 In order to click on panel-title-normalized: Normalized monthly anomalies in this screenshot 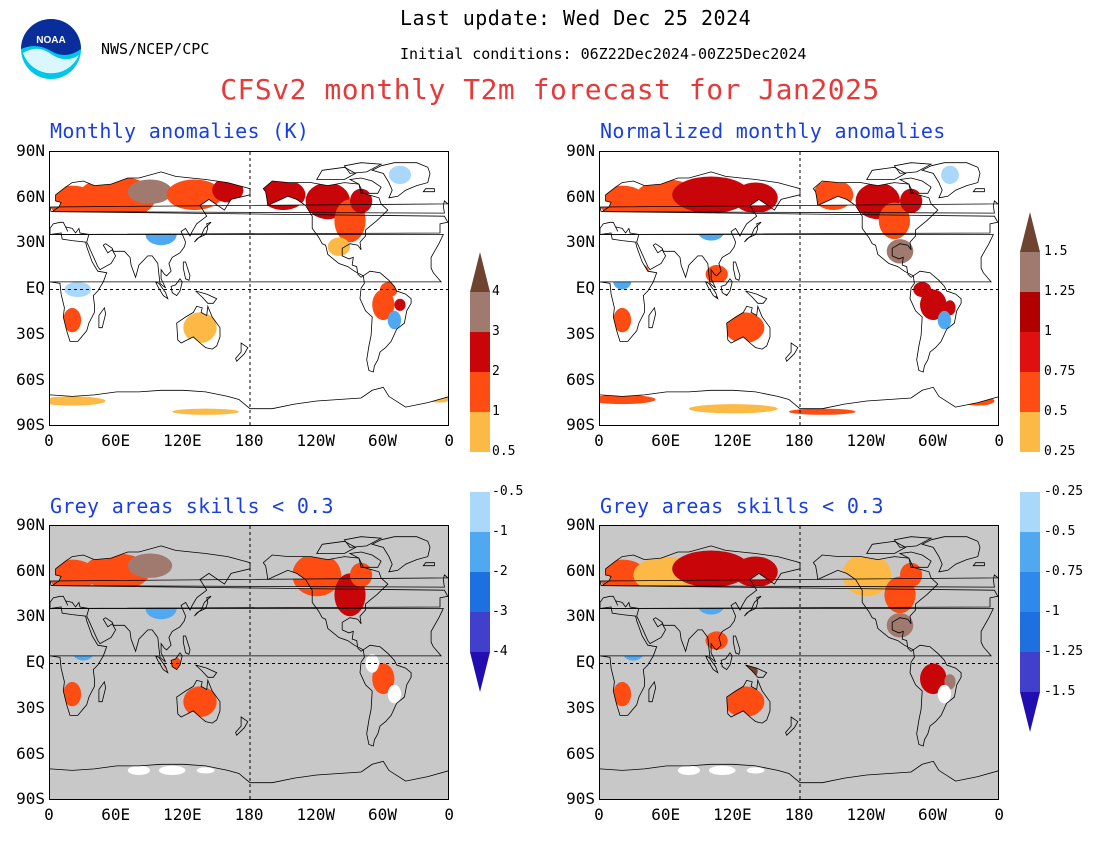, I will do `click(773, 131)`.